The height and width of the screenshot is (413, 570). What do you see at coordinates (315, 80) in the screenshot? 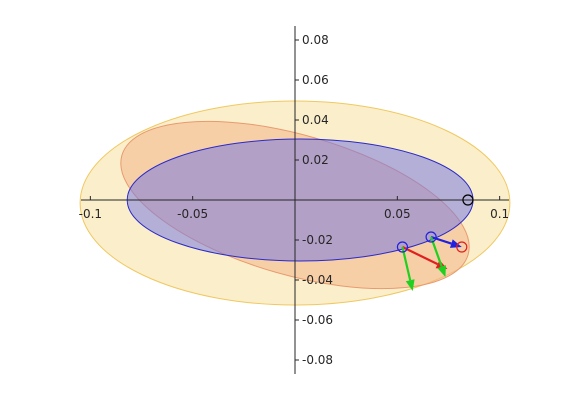
I see `y-tick-label: 0.06` at bounding box center [315, 80].